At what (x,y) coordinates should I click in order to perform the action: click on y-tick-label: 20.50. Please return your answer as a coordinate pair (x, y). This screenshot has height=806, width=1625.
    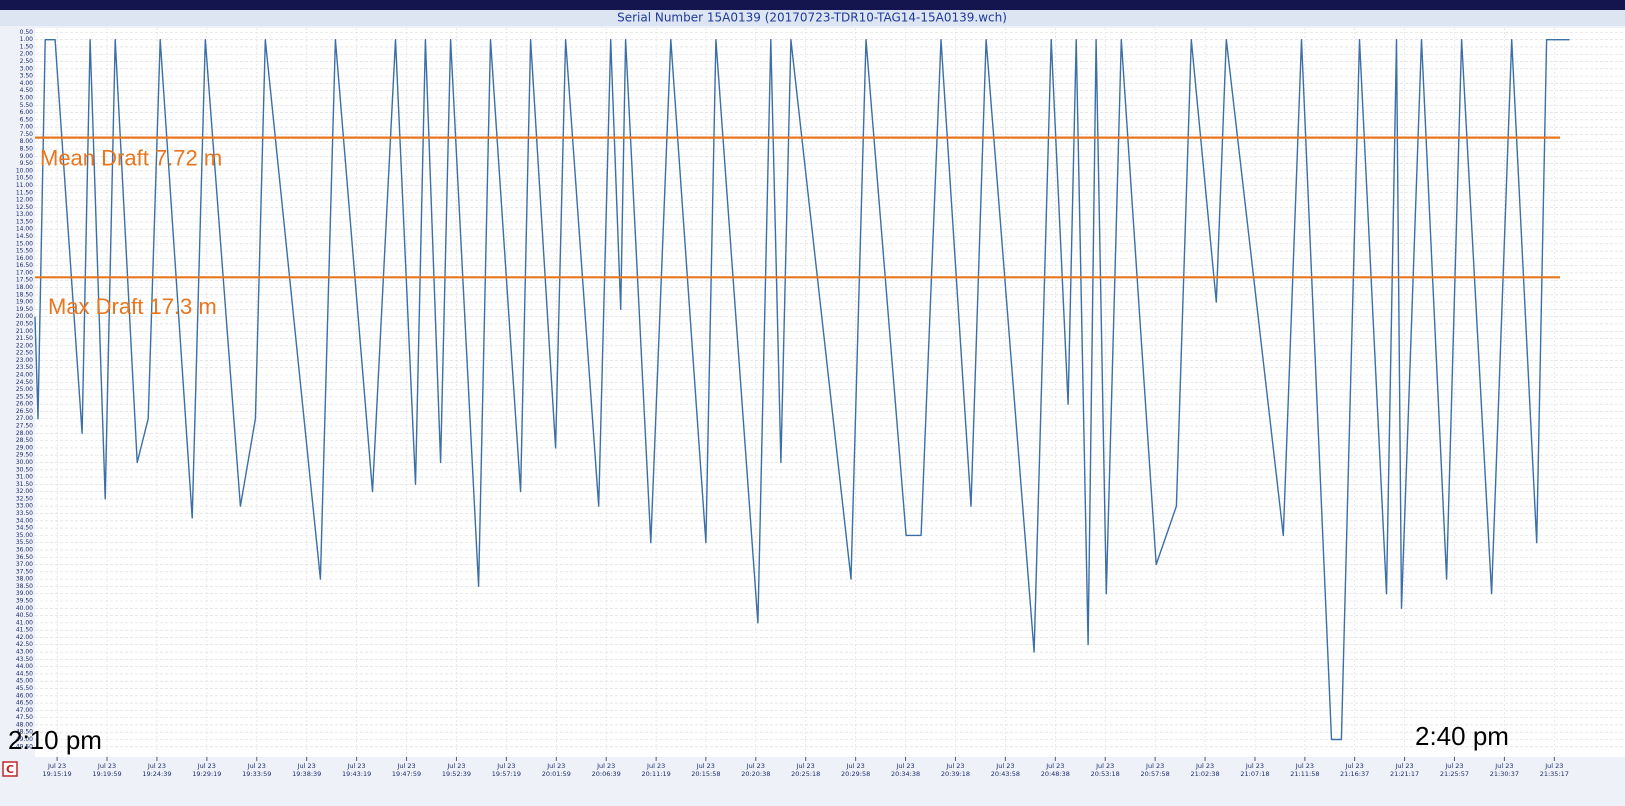
    Looking at the image, I should click on (24, 323).